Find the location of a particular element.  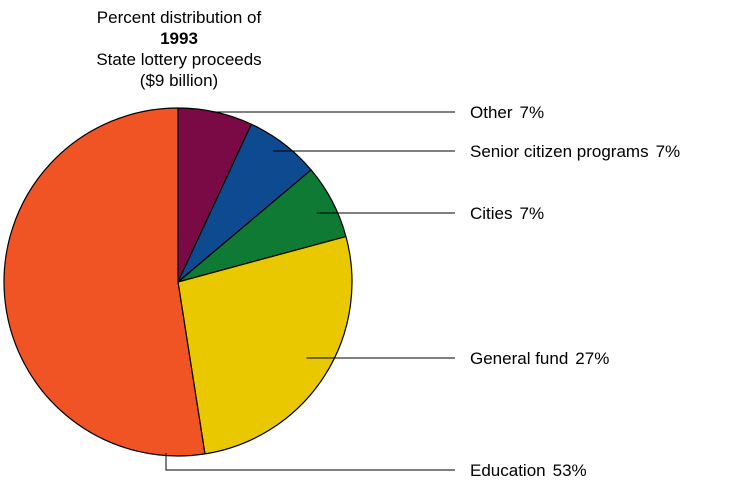

title-year: 1993 is located at coordinates (179, 38).